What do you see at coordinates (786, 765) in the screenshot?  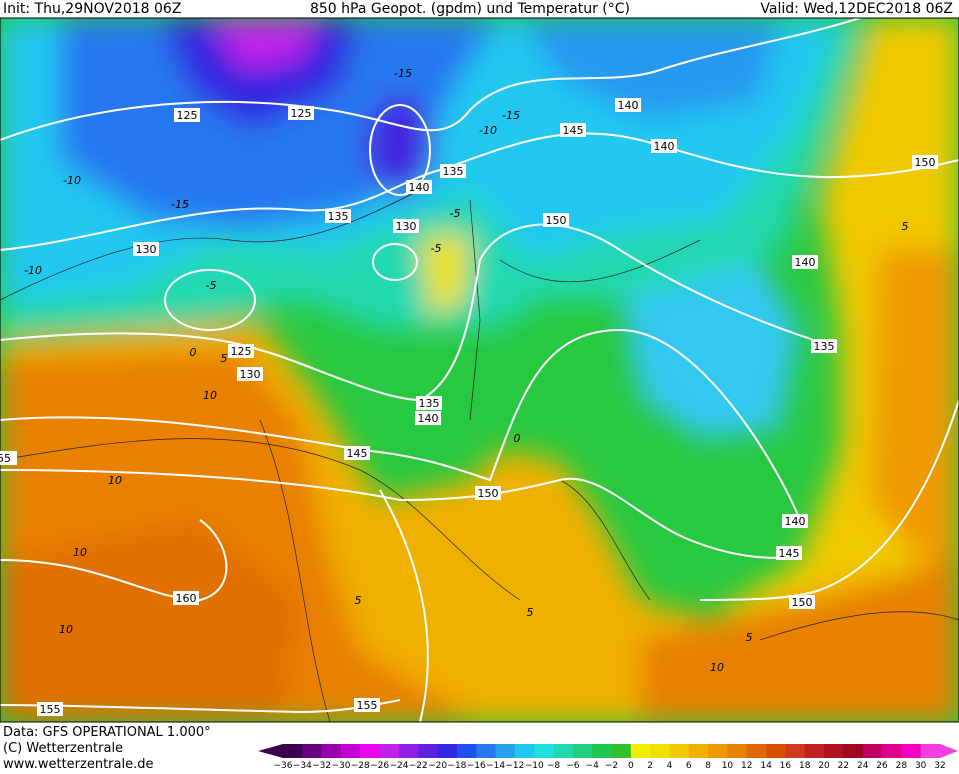 I see `color-bar-label: 16` at bounding box center [786, 765].